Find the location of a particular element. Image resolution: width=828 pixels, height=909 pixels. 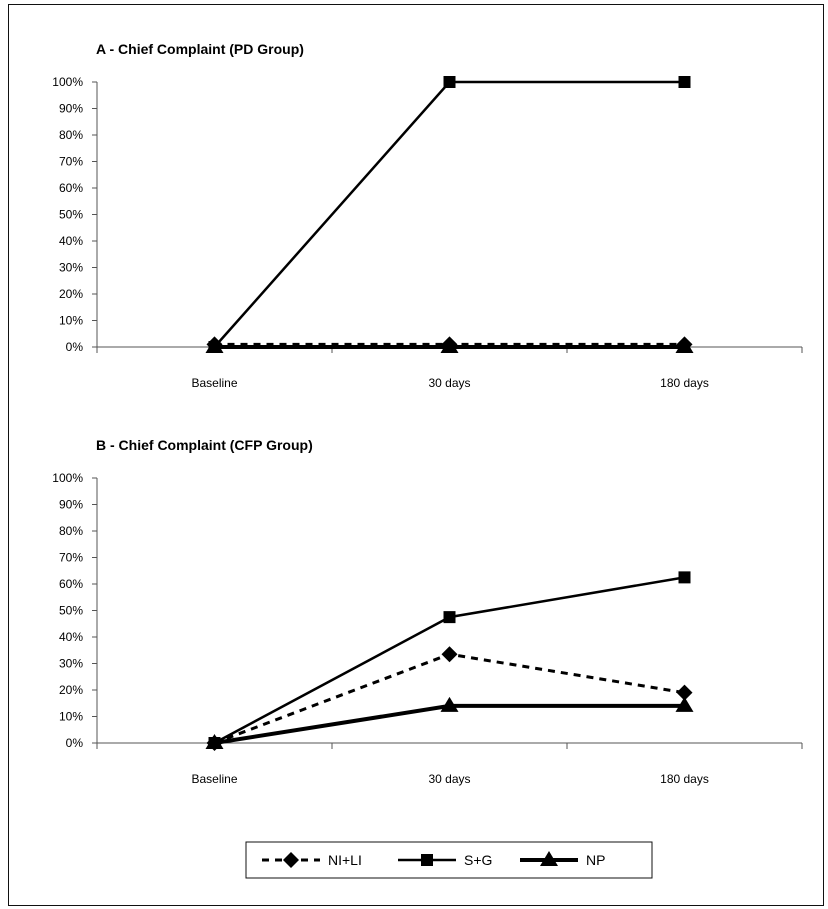

legend-label: NP is located at coordinates (595, 860).